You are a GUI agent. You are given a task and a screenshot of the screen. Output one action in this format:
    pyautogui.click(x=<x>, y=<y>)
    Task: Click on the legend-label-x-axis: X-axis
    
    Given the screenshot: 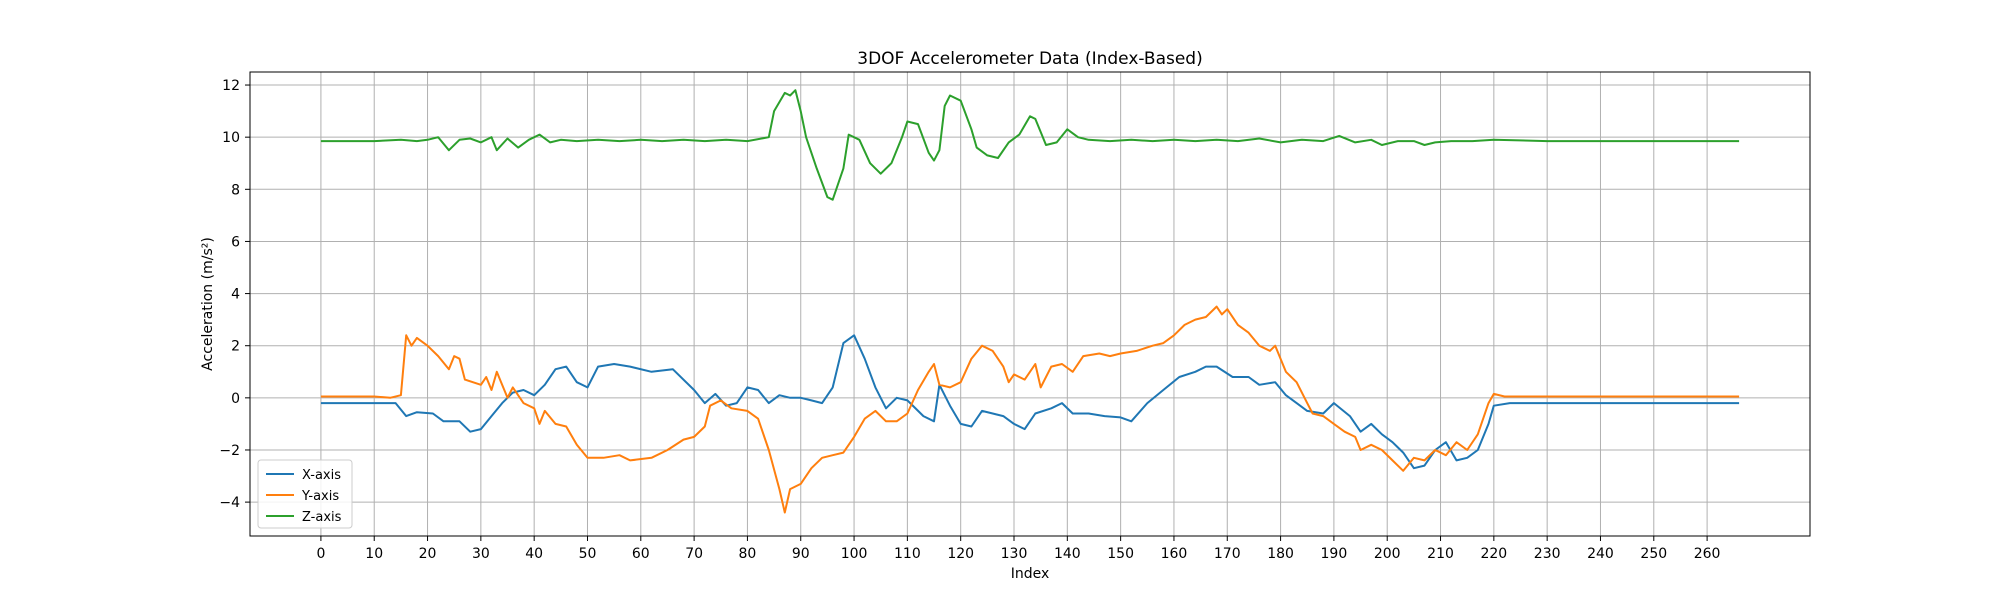 What is the action you would take?
    pyautogui.click(x=321, y=475)
    